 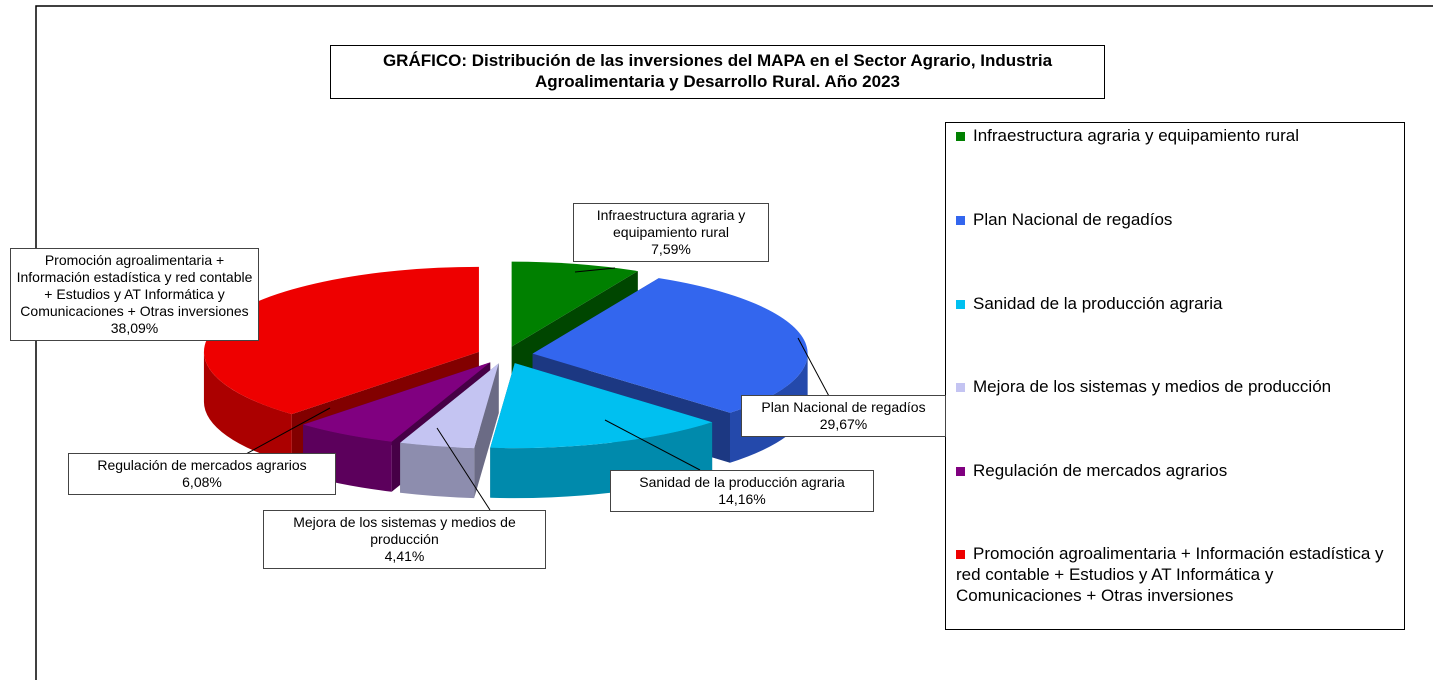 What do you see at coordinates (742, 482) in the screenshot?
I see `data-label-name: Sanidad de la producción agraria` at bounding box center [742, 482].